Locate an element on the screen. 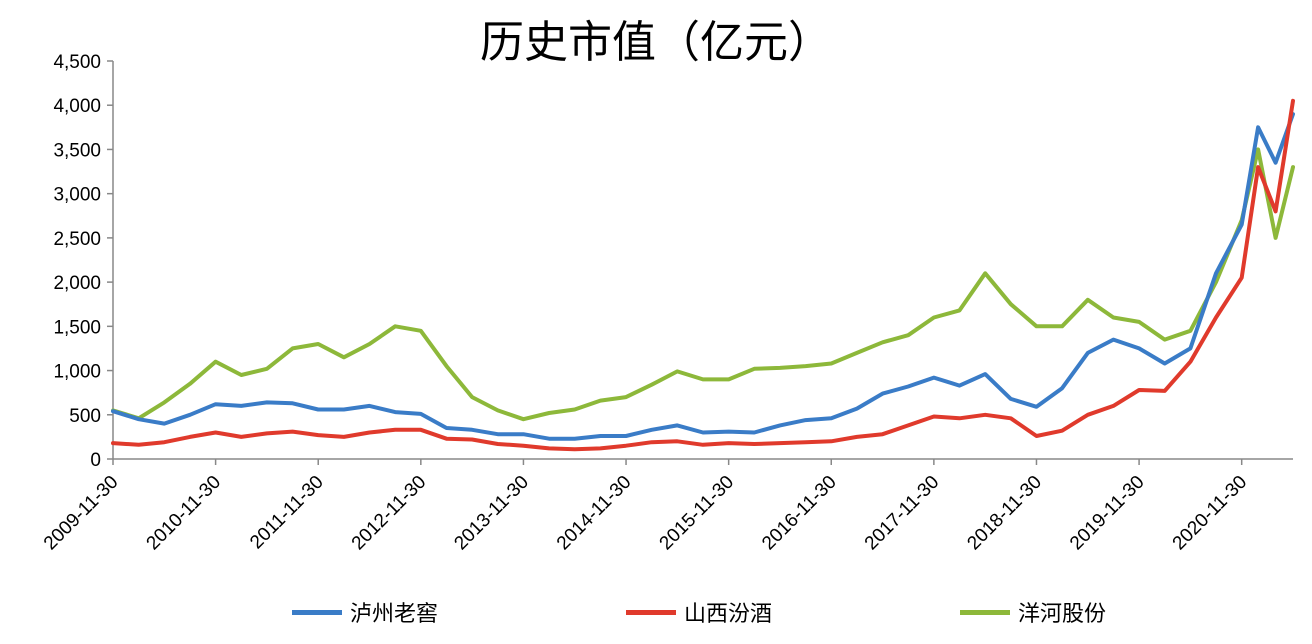 The width and height of the screenshot is (1312, 644). x-tick-label: 2015-11-30 is located at coordinates (697, 513).